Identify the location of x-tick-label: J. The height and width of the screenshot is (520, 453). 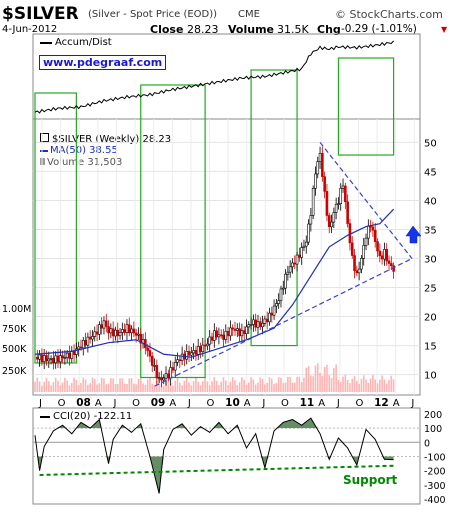
(412, 403).